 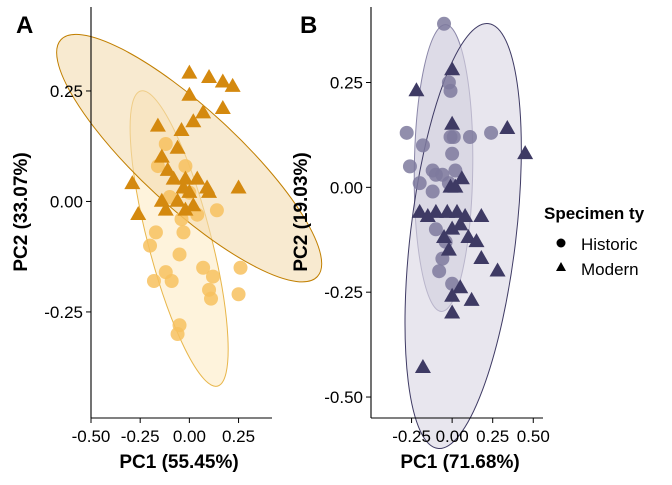 What do you see at coordinates (561, 243) in the screenshot?
I see `legend-historic-marker` at bounding box center [561, 243].